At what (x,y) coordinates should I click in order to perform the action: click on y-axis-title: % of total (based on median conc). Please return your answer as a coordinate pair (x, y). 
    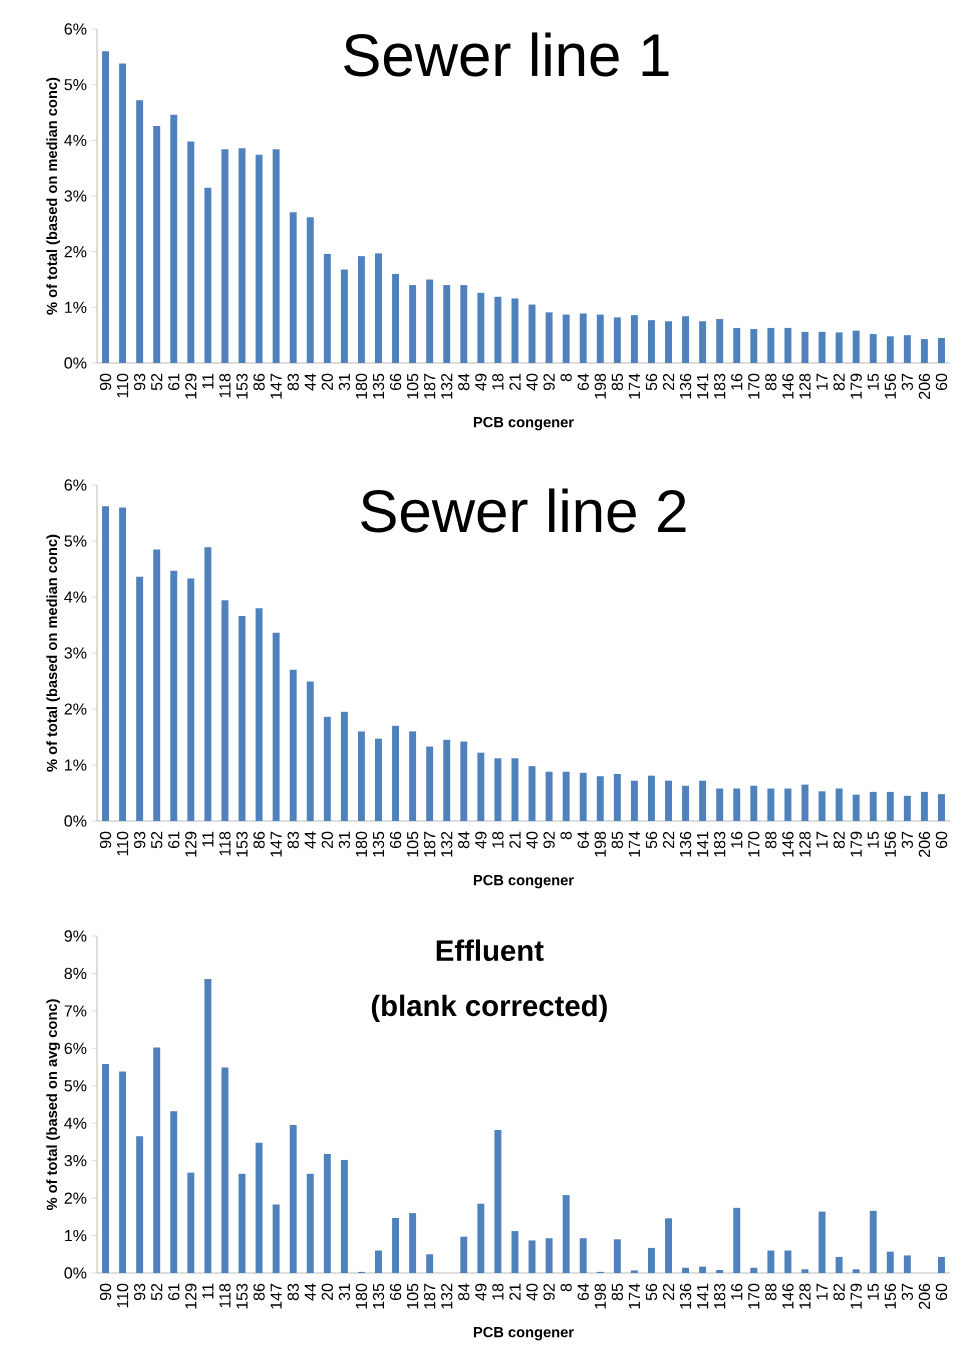
    Looking at the image, I should click on (53, 653).